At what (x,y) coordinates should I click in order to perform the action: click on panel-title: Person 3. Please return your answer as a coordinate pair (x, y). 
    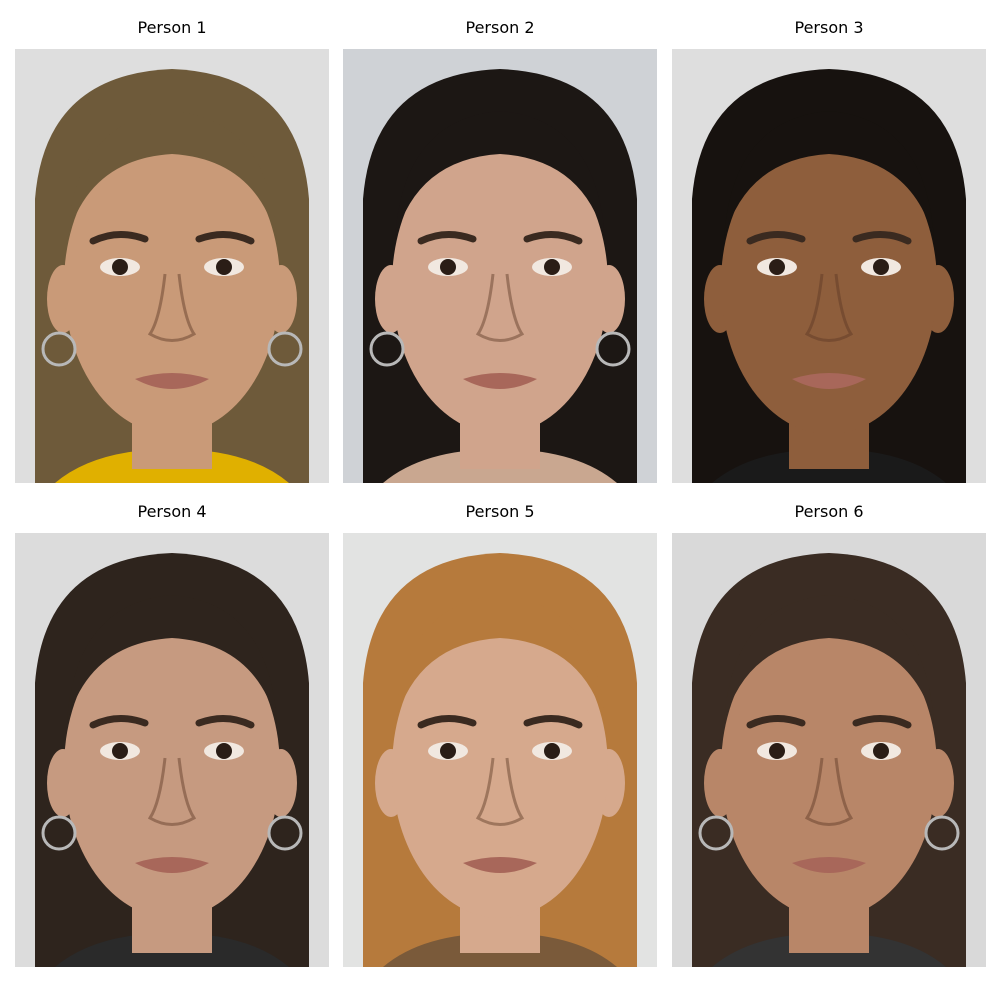
    Looking at the image, I should click on (829, 27).